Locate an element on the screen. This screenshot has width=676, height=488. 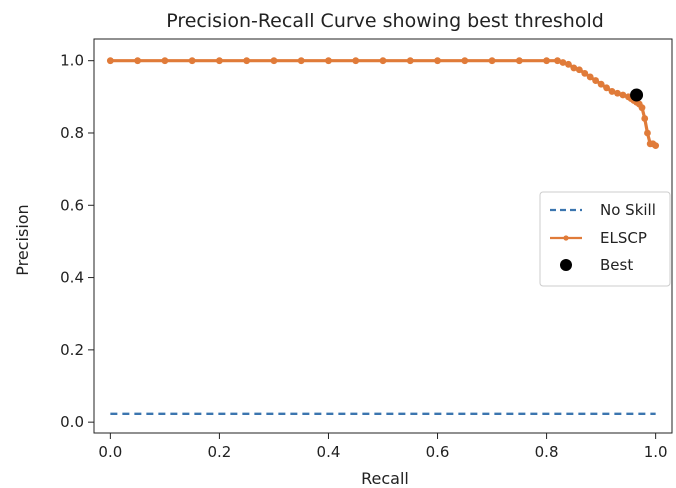
y-tick-label: 0.4 is located at coordinates (72, 278).